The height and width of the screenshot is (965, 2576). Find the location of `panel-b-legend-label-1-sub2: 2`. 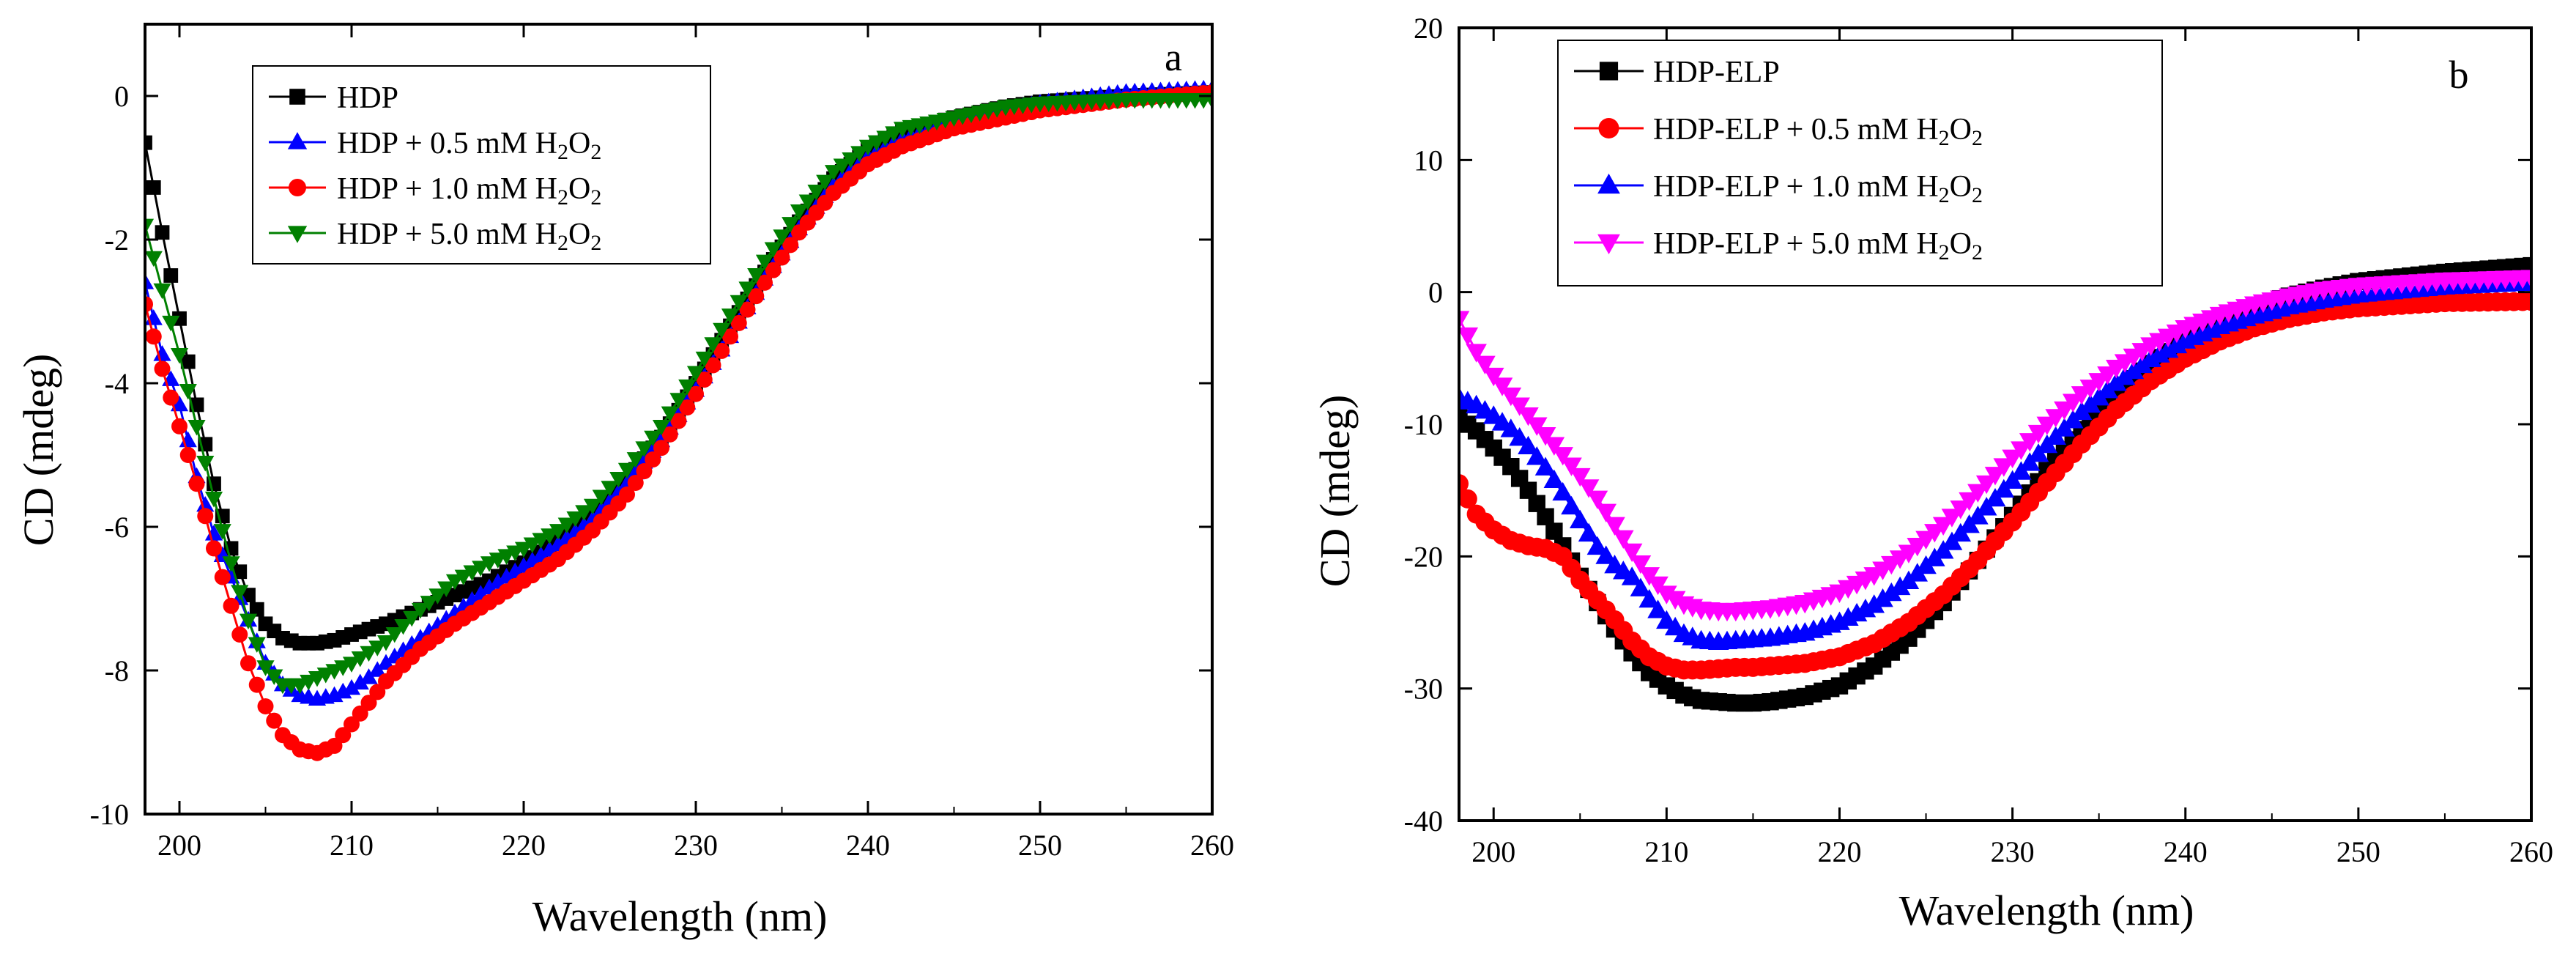

panel-b-legend-label-1-sub2: 2 is located at coordinates (1977, 138).